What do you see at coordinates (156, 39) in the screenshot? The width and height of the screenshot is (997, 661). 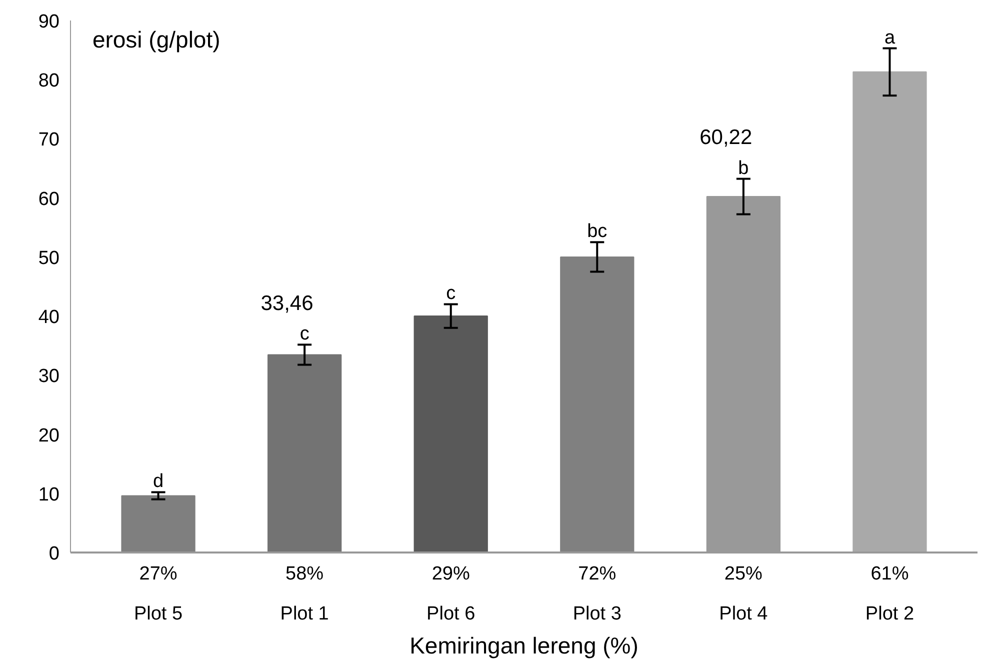 I see `y-axis-title: erosi (g/plot)` at bounding box center [156, 39].